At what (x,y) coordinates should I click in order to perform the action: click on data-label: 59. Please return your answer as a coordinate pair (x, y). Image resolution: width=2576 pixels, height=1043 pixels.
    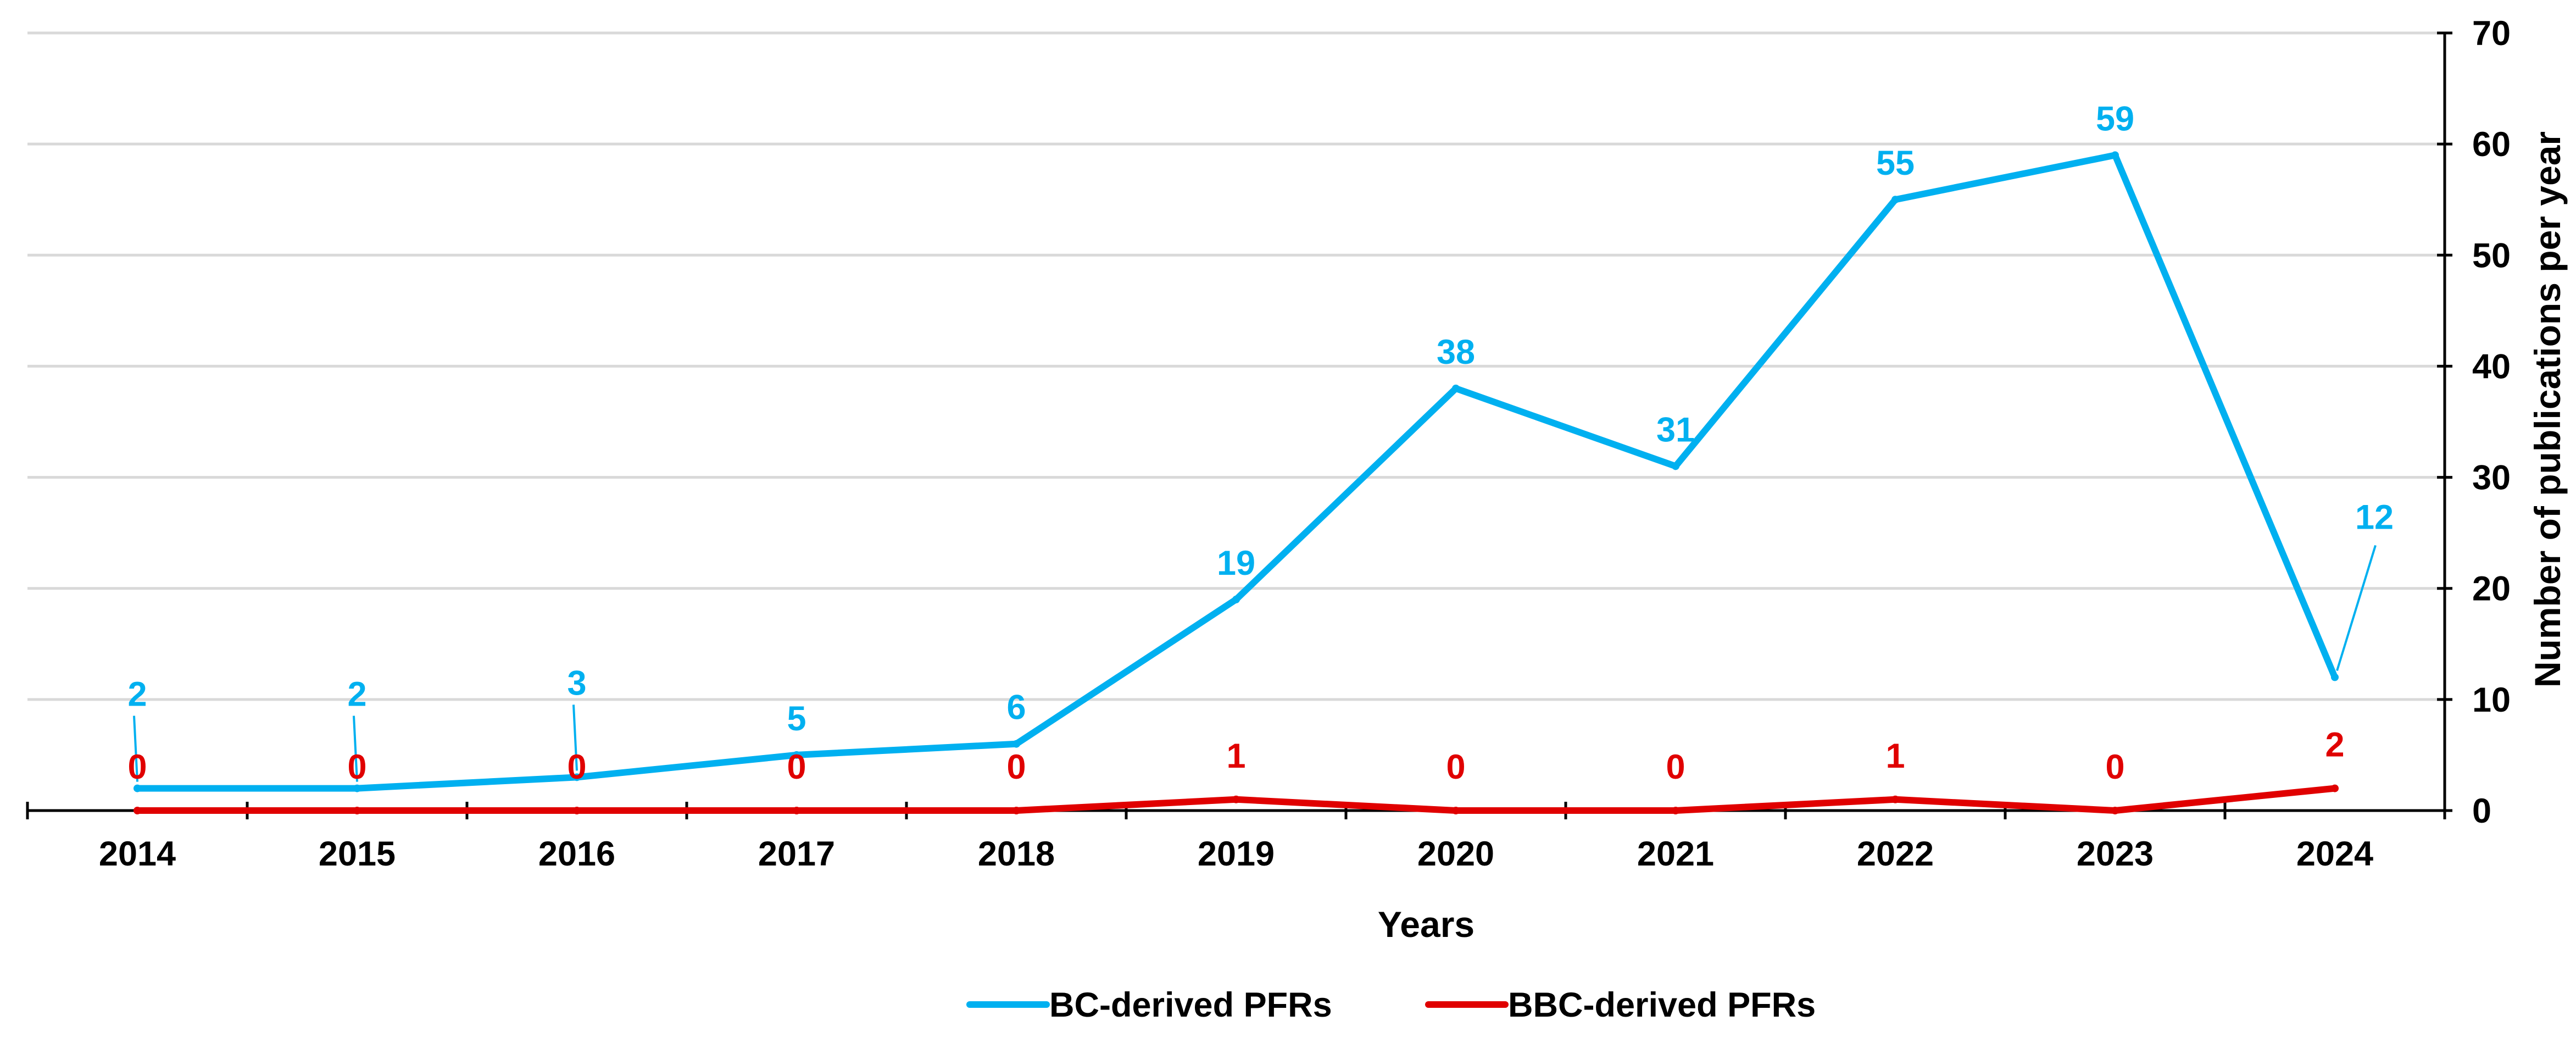
    Looking at the image, I should click on (2115, 118).